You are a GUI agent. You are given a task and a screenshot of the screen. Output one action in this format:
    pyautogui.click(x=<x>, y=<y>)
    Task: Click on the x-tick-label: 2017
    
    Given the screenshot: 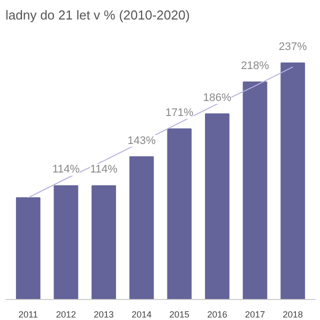 What is the action you would take?
    pyautogui.click(x=255, y=315)
    